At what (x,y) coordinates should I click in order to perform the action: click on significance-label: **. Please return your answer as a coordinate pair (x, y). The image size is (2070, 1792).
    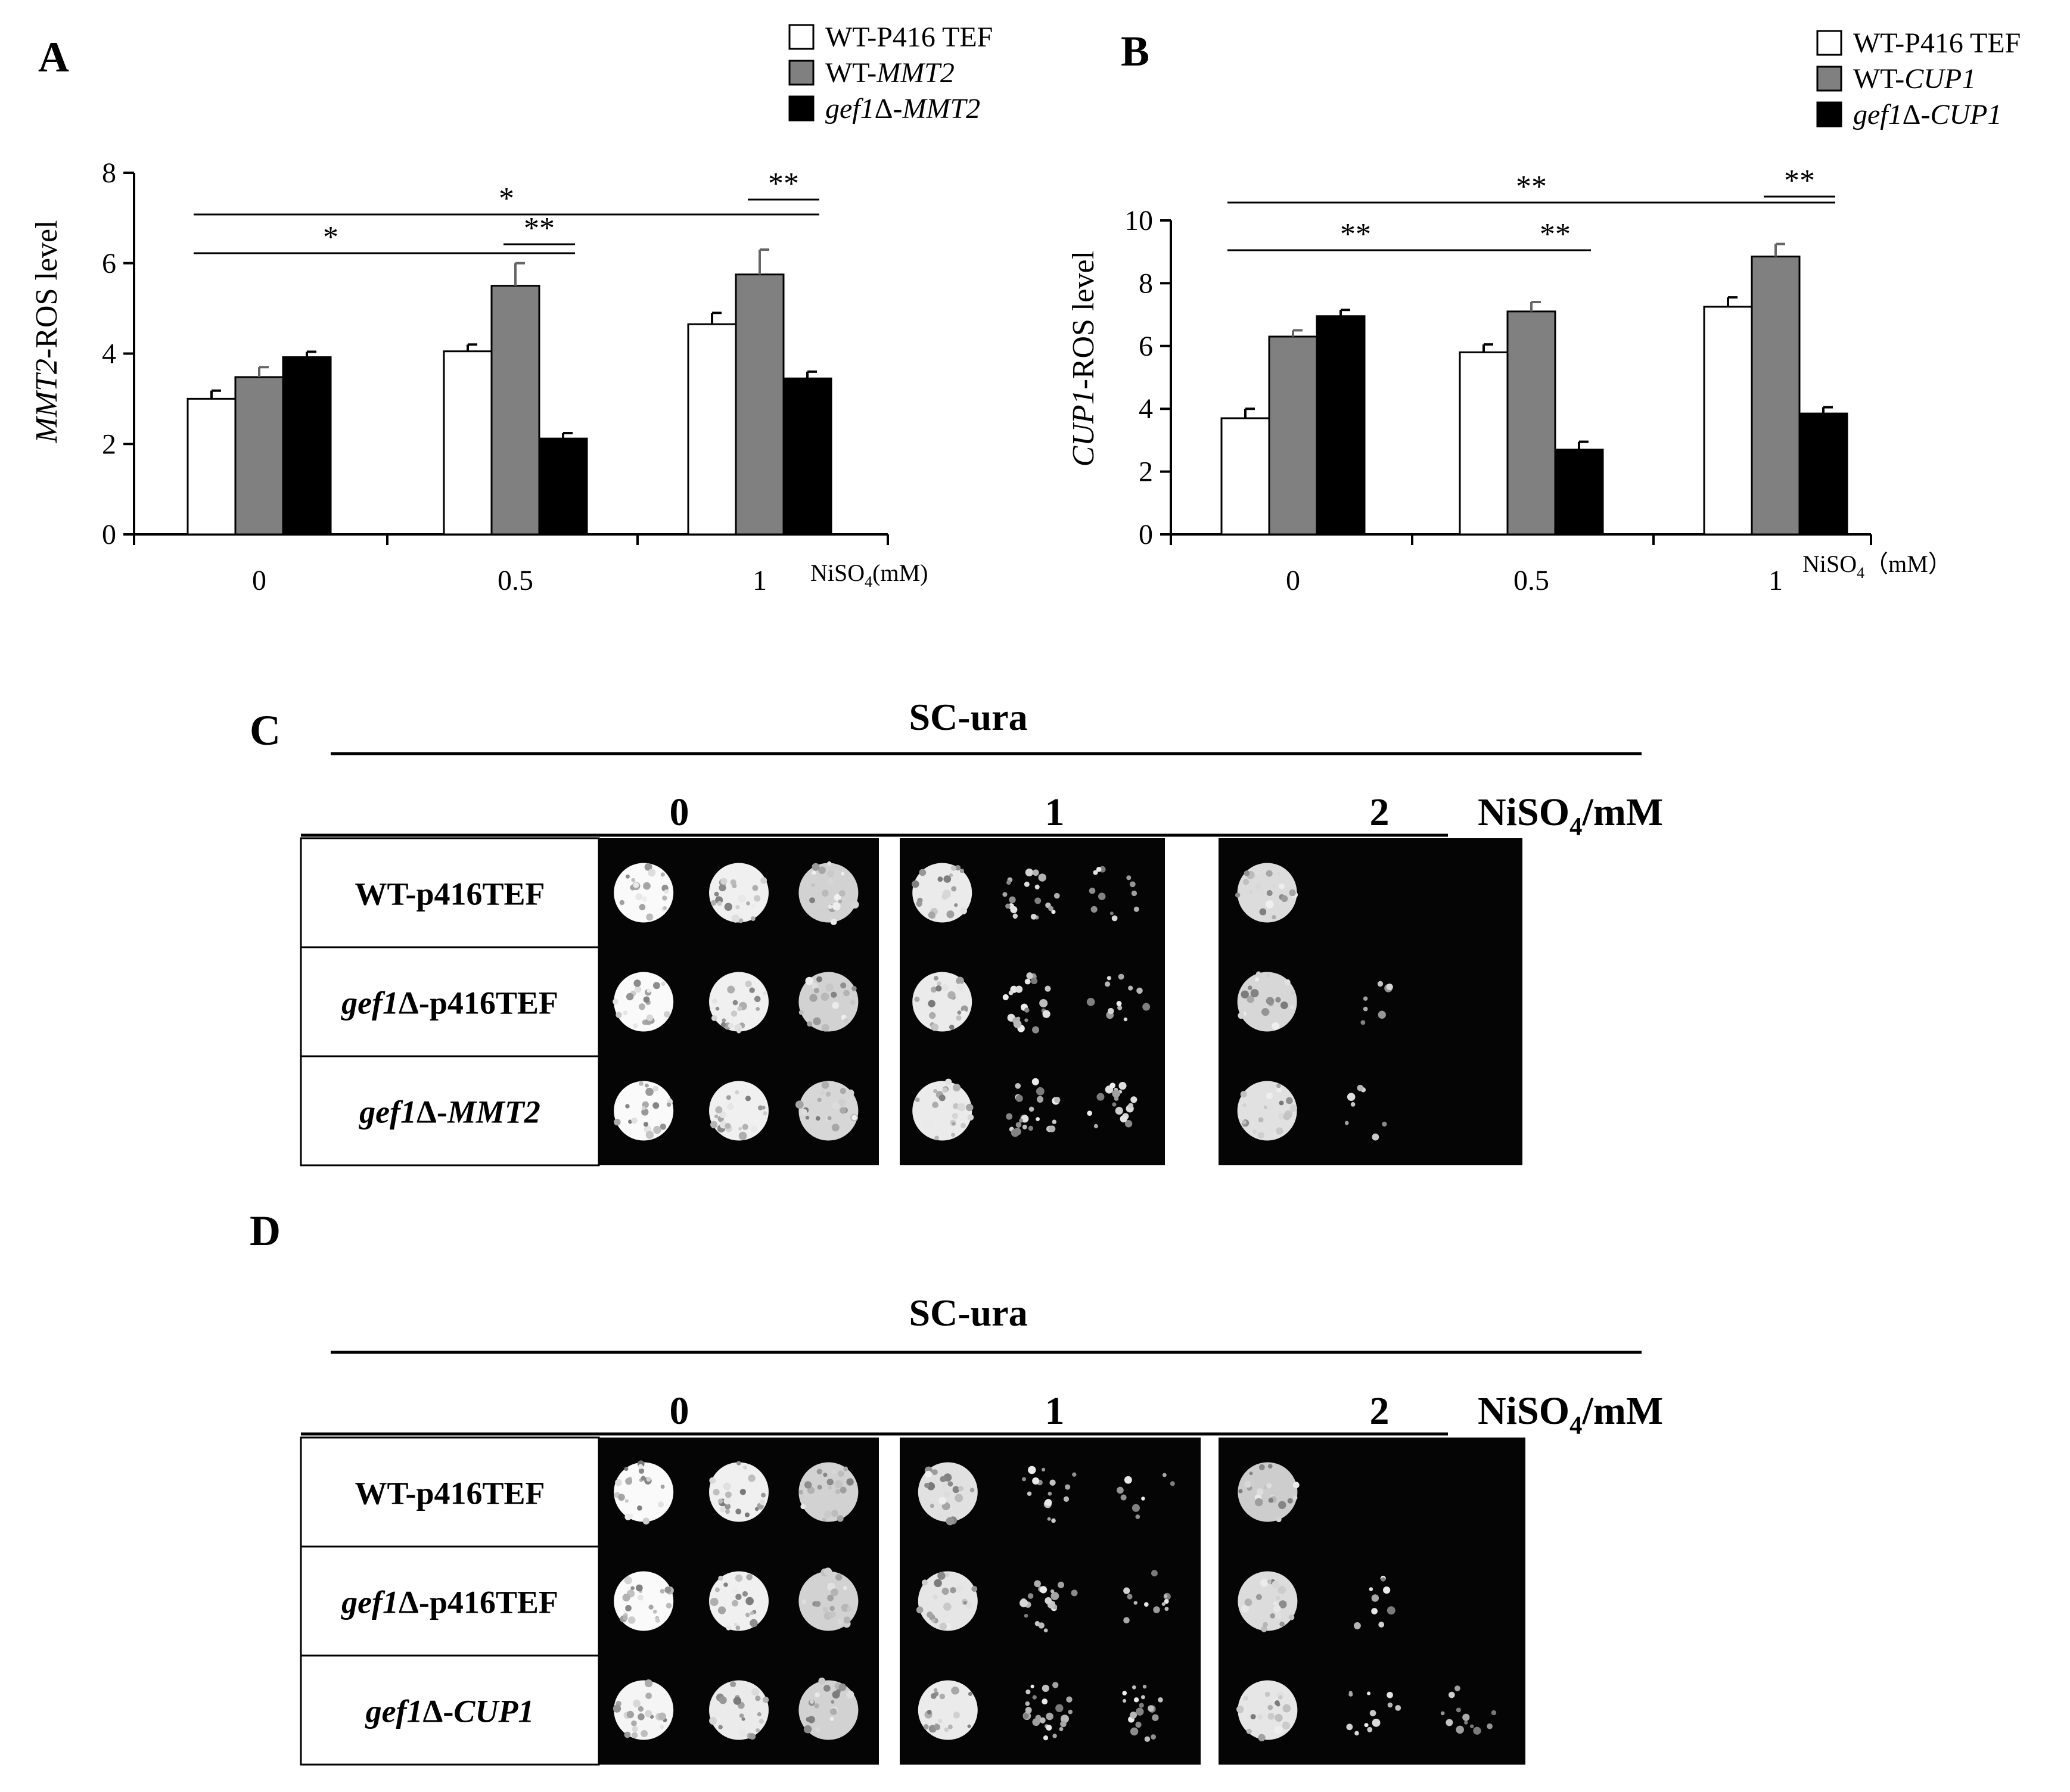
    Looking at the image, I should click on (1356, 234).